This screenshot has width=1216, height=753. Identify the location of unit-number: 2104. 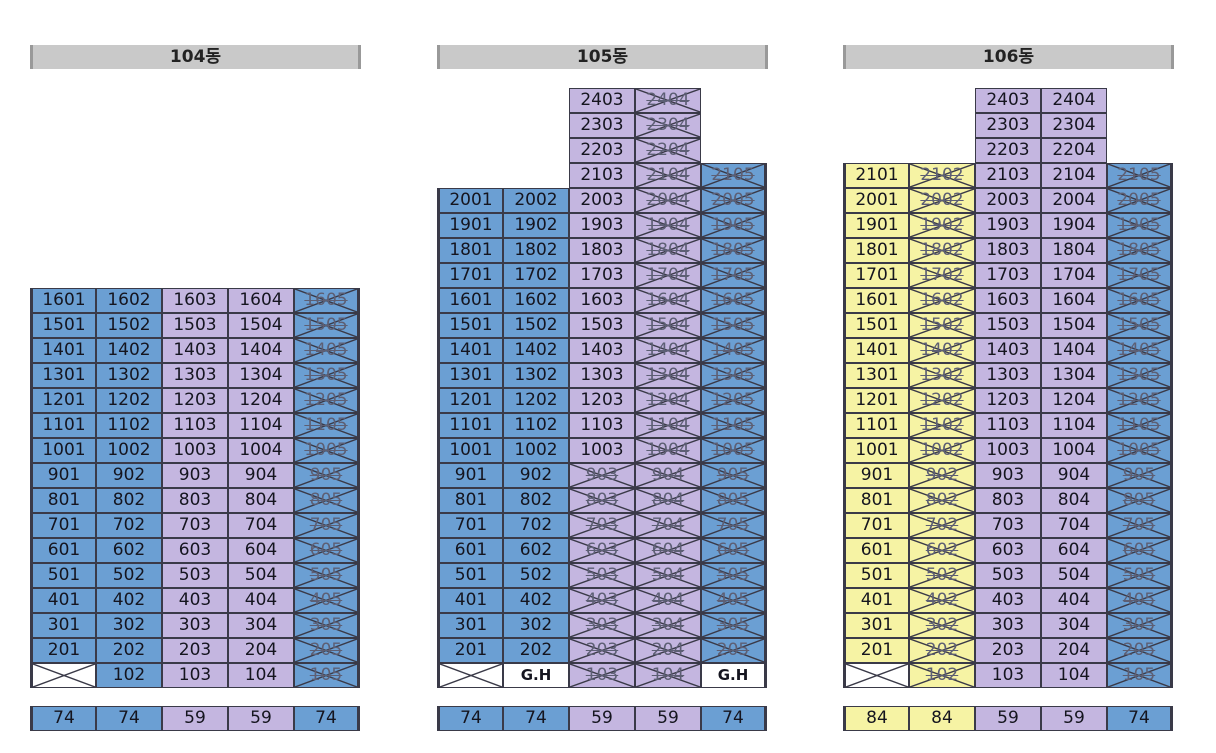
(668, 175).